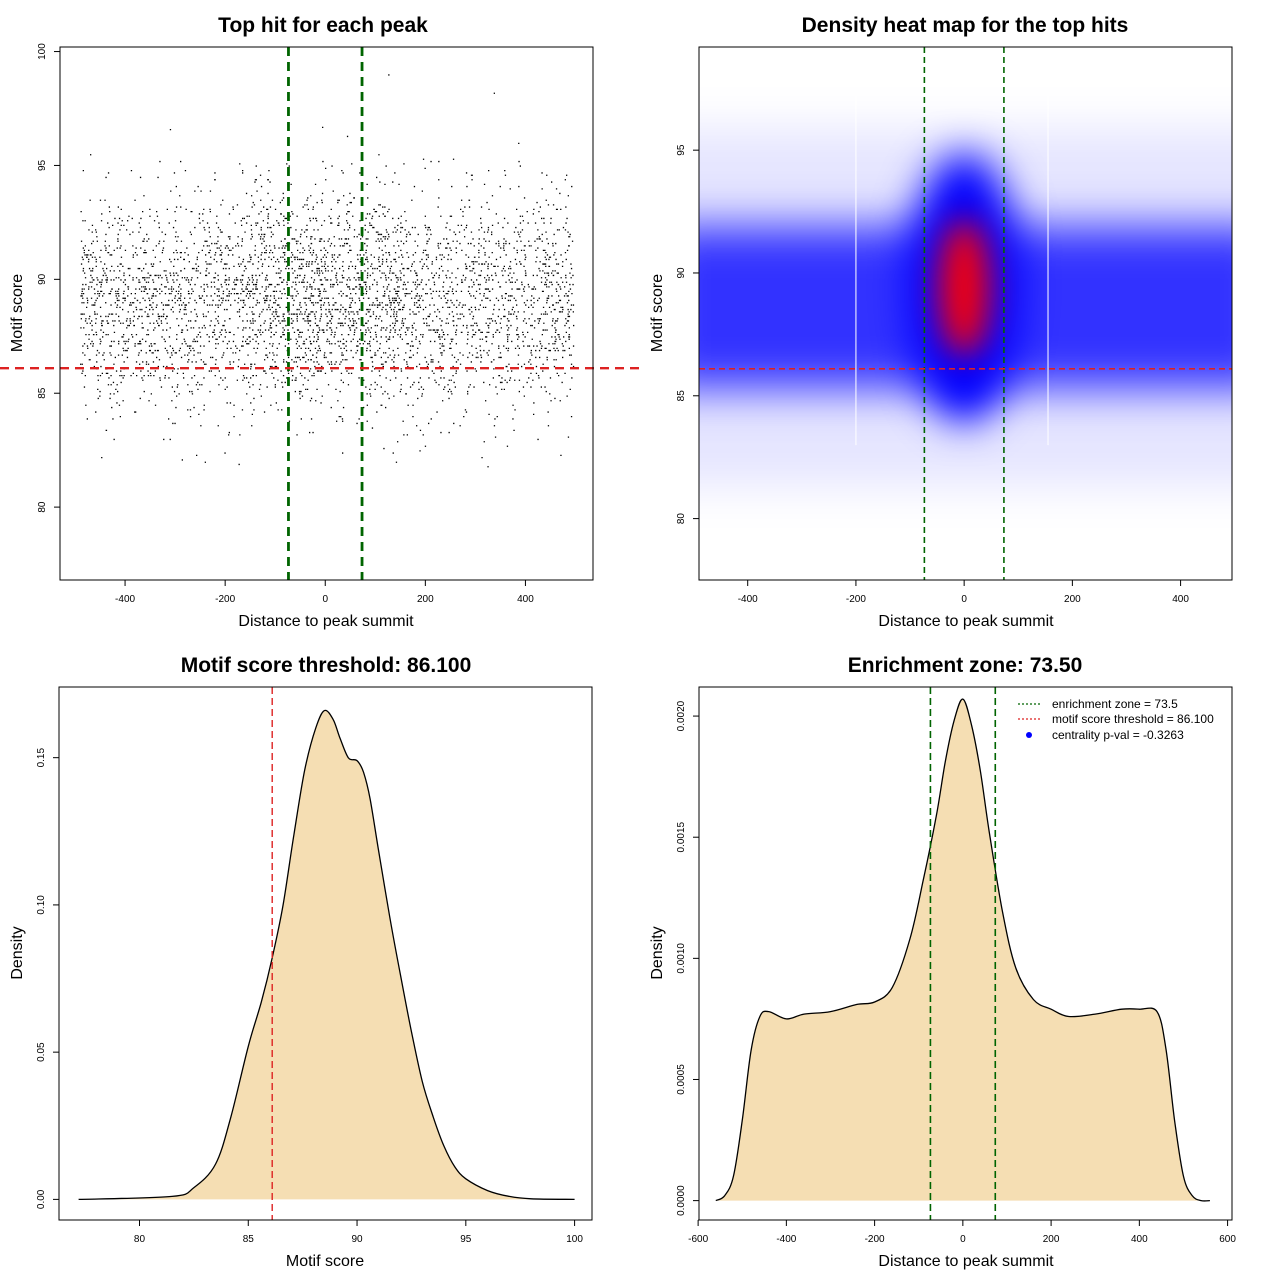 This screenshot has height=1280, width=1280. I want to click on heatmap-y-tick-label: 85, so click(681, 396).